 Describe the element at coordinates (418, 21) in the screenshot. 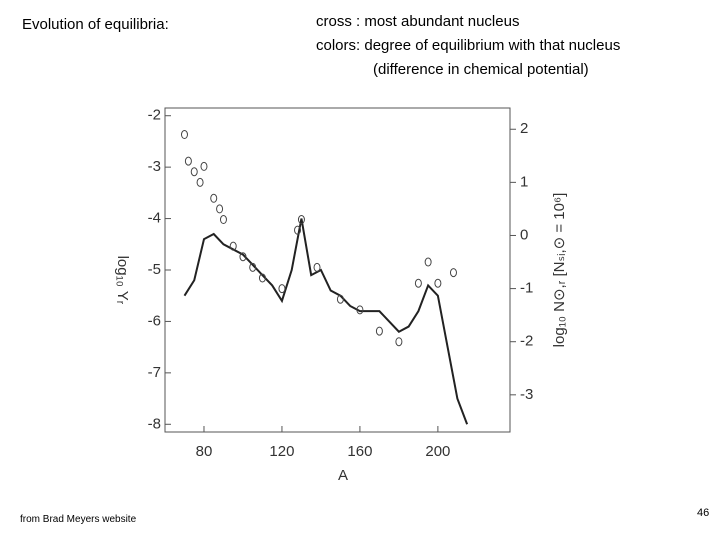

I see `note: cross : most abundant nucleus` at that location.